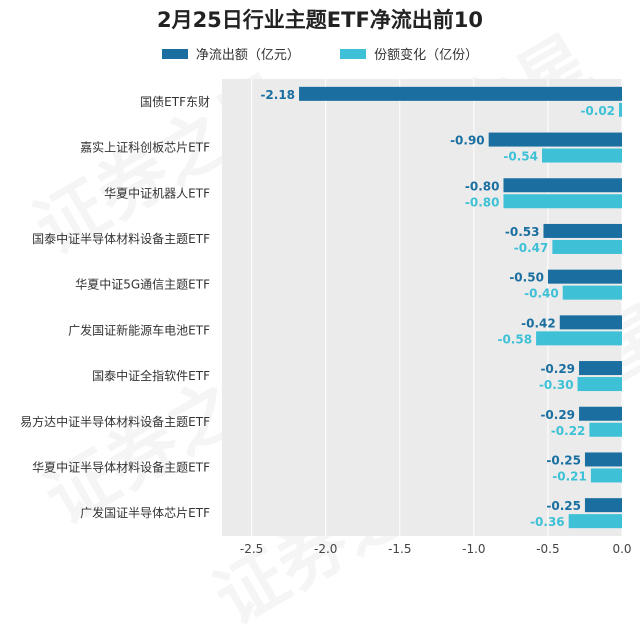 This screenshot has height=644, width=640. Describe the element at coordinates (538, 323) in the screenshot. I see `data-label-outflow: -0.42` at that location.